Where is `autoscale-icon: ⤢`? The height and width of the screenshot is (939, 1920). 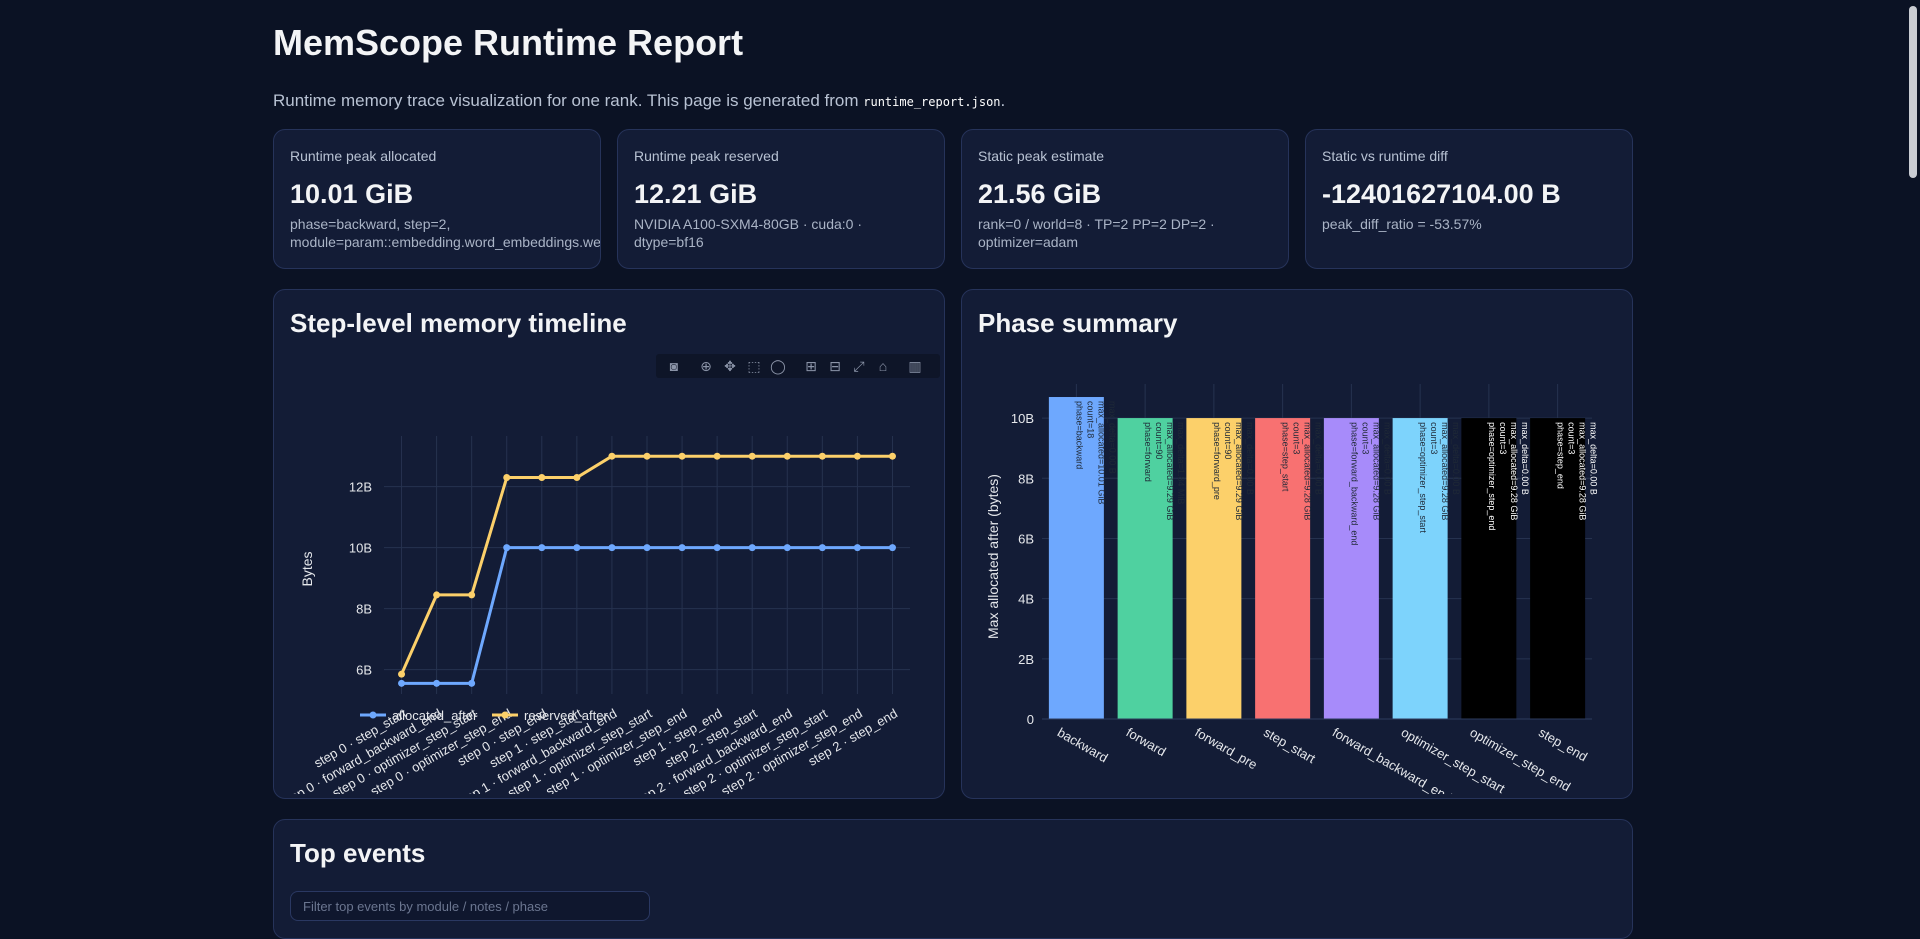
autoscale-icon: ⤢ is located at coordinates (858, 366).